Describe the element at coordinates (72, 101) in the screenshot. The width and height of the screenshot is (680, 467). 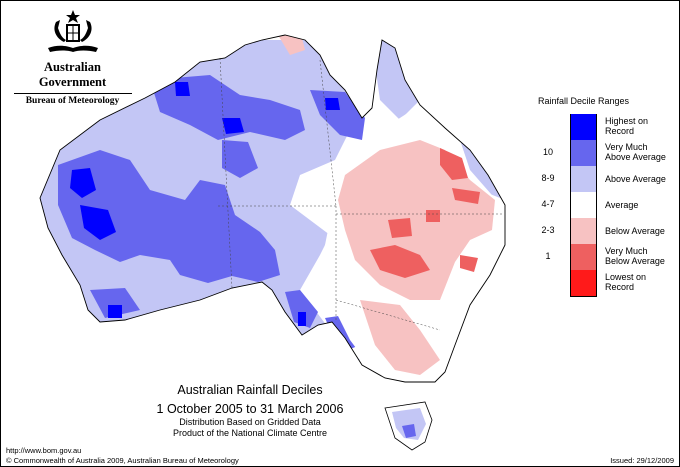
I see `bureau-name: Bureau of Meteorology` at that location.